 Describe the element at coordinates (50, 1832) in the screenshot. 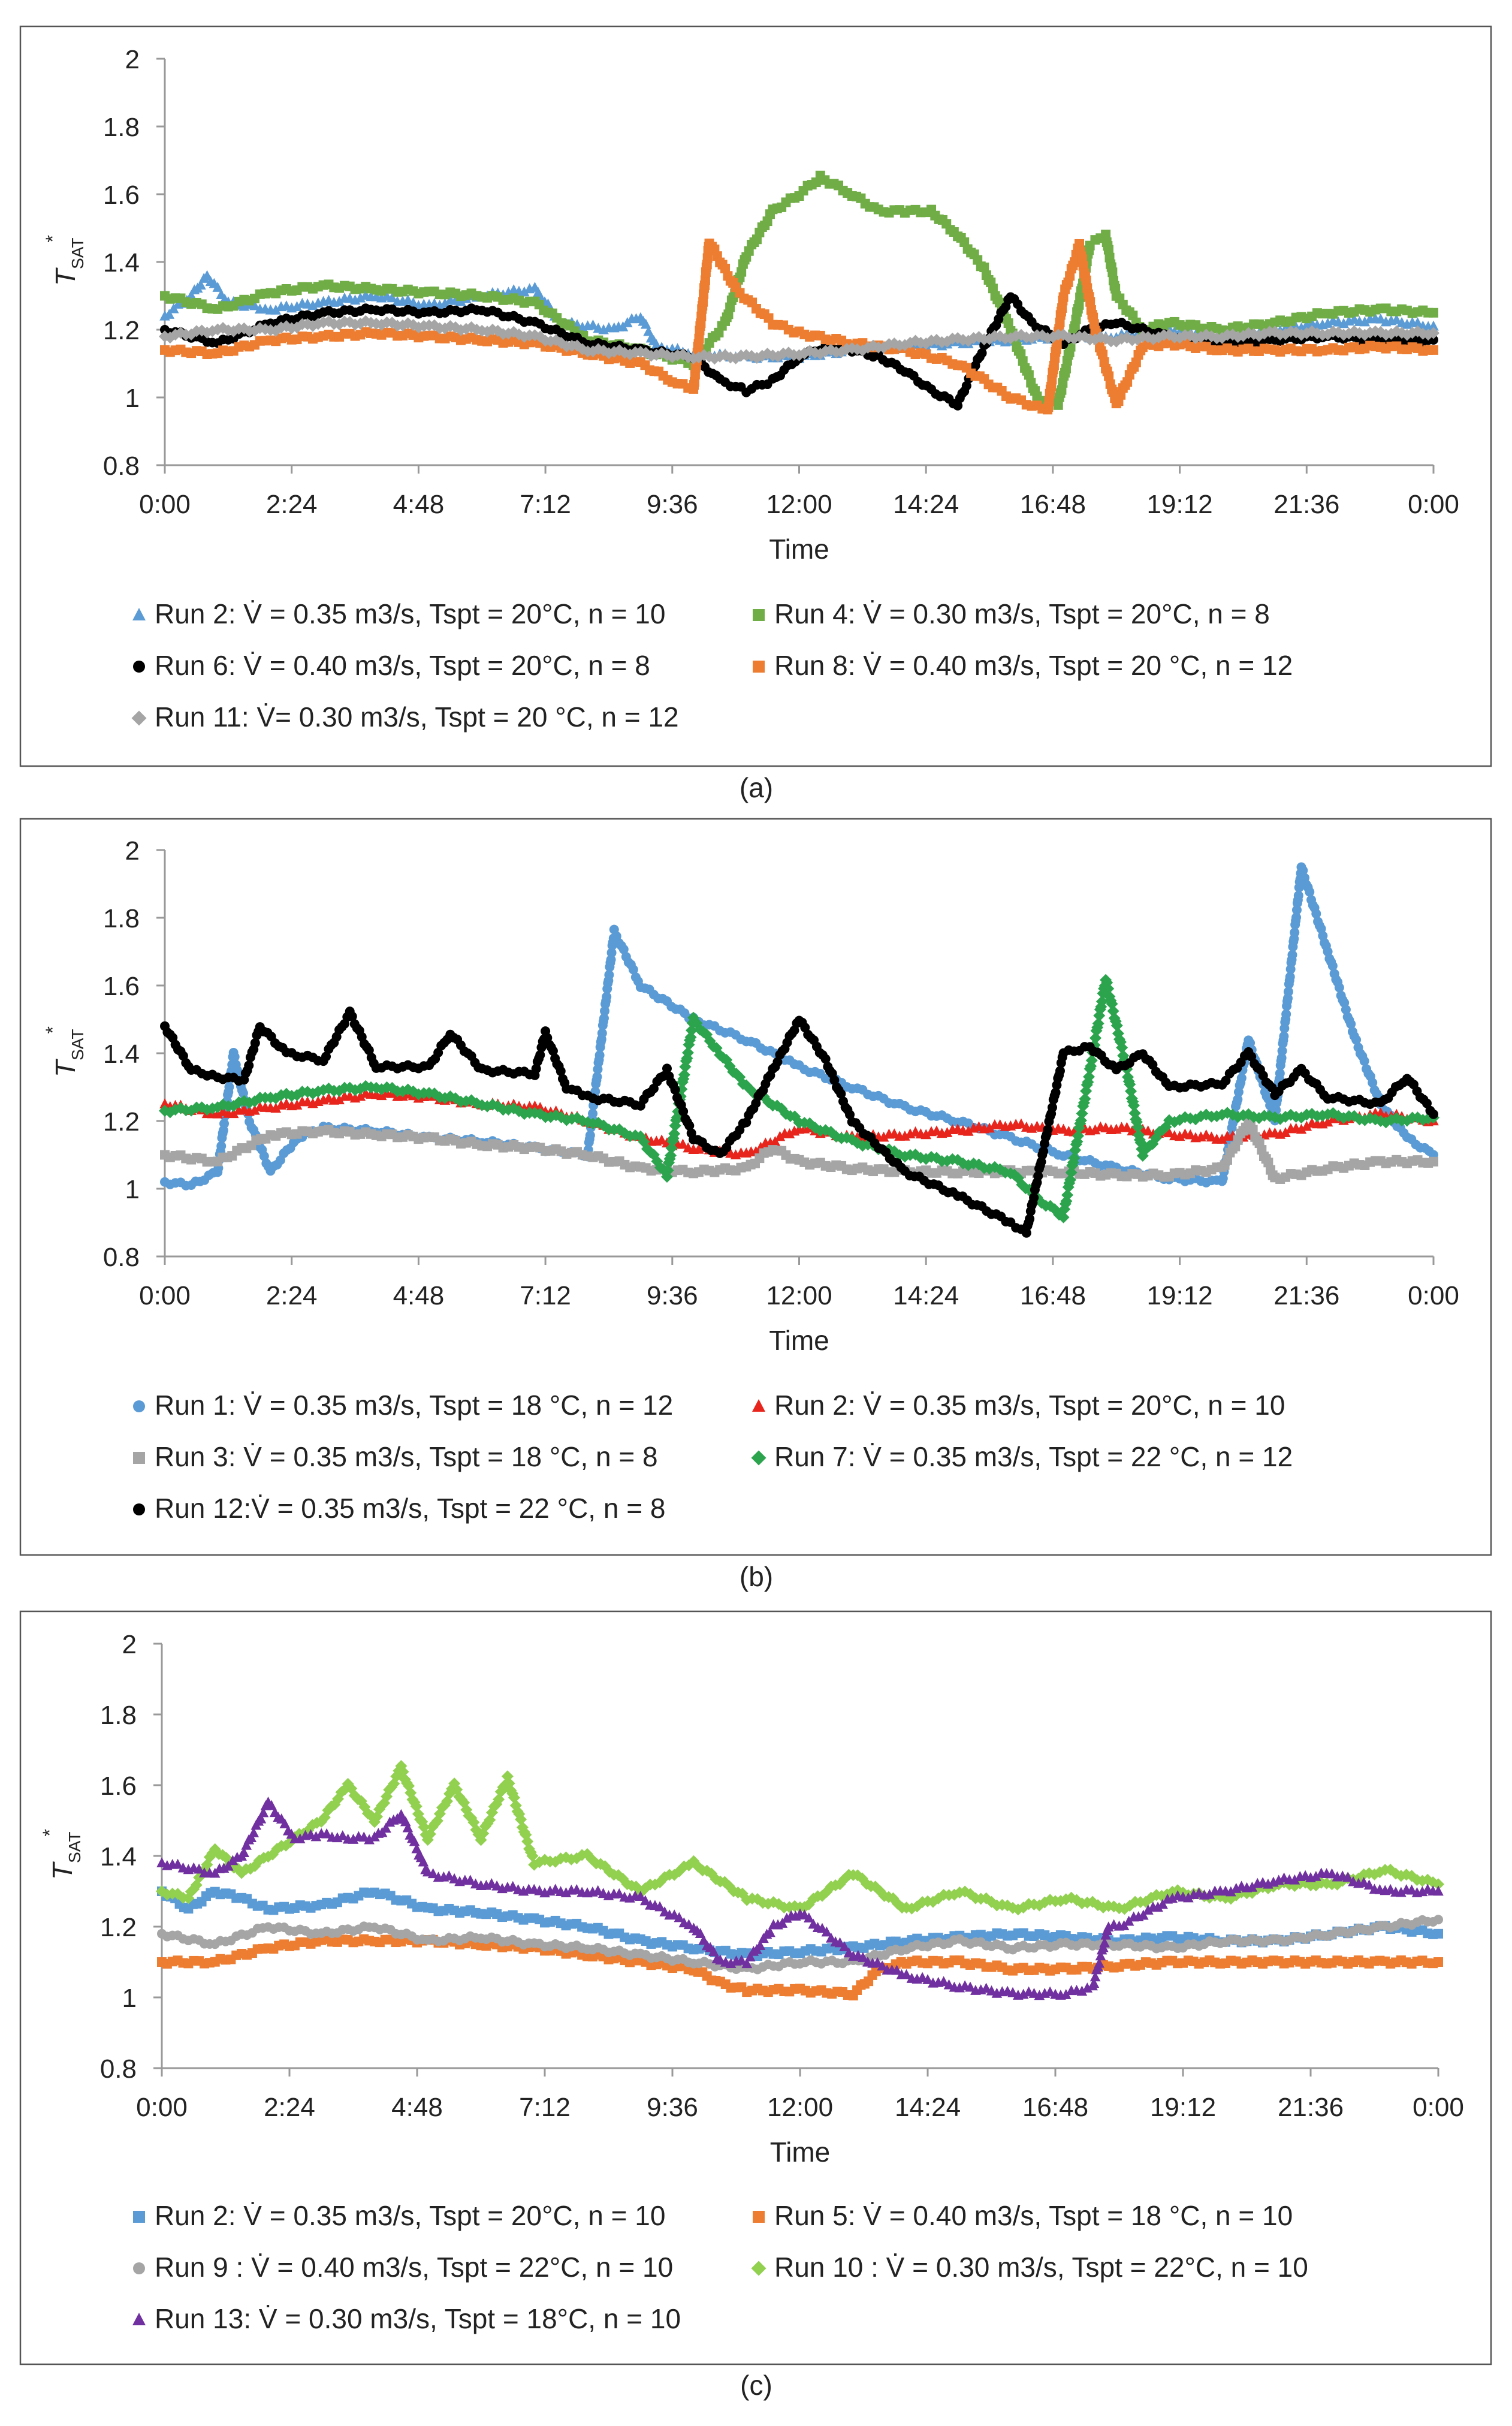

I see `y-axis-title-sup: *` at that location.